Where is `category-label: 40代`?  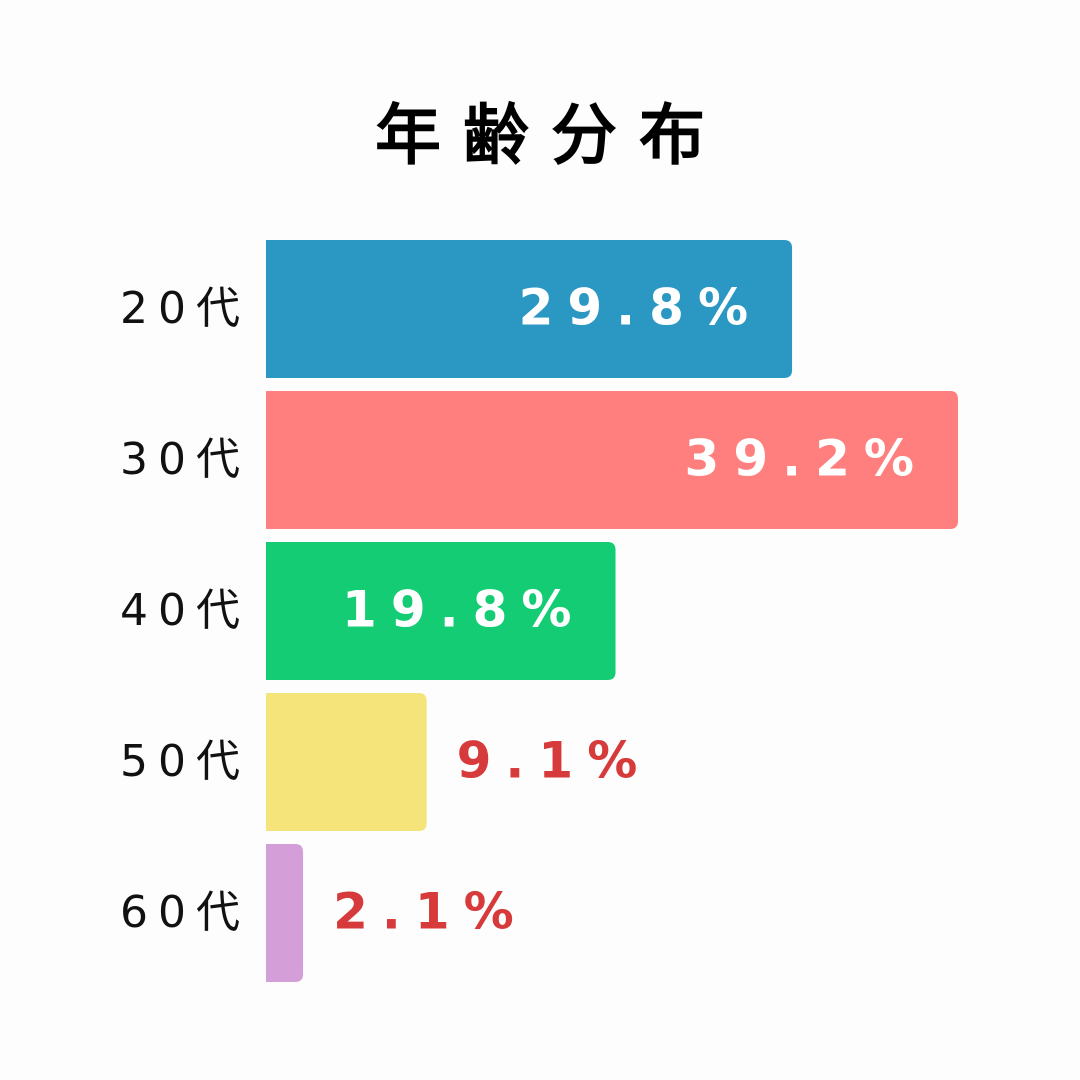 category-label: 40代 is located at coordinates (185, 610).